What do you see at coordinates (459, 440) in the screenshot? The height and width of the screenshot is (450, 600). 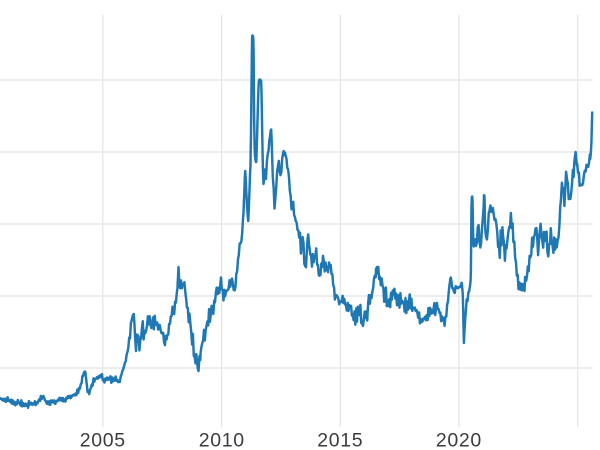 I see `svg-text: 2020` at bounding box center [459, 440].